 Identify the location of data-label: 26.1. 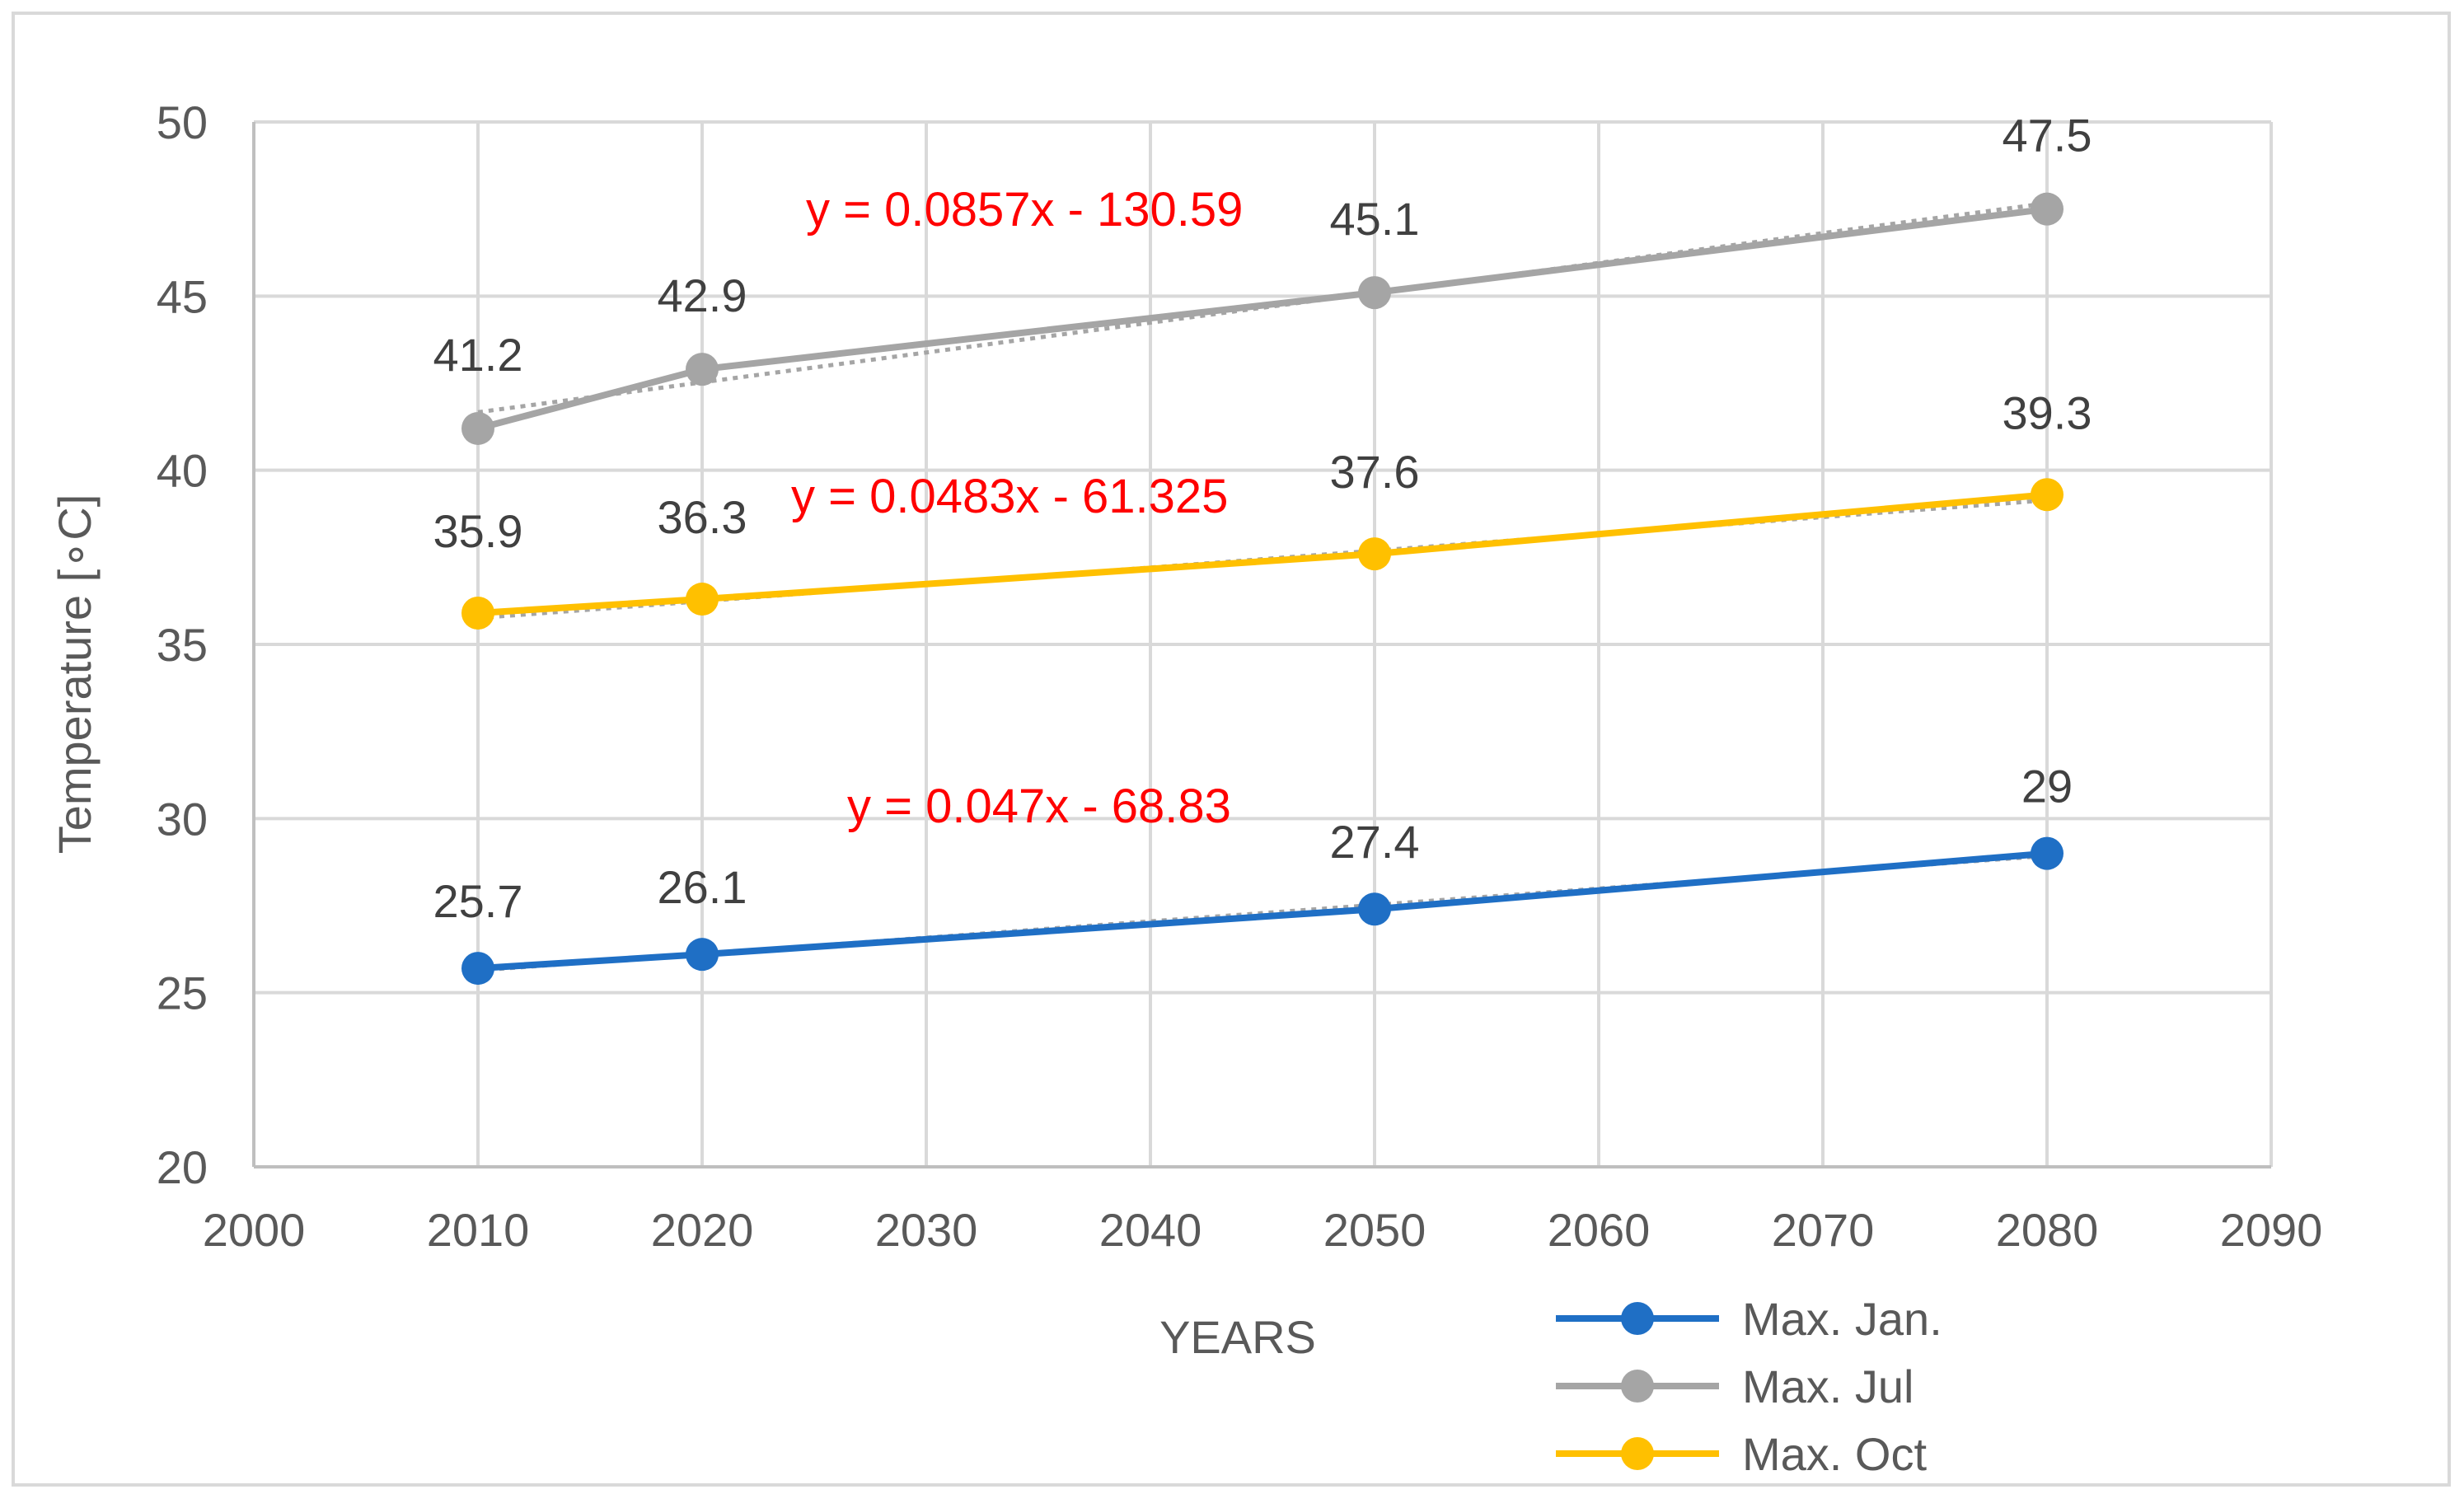
(702, 887).